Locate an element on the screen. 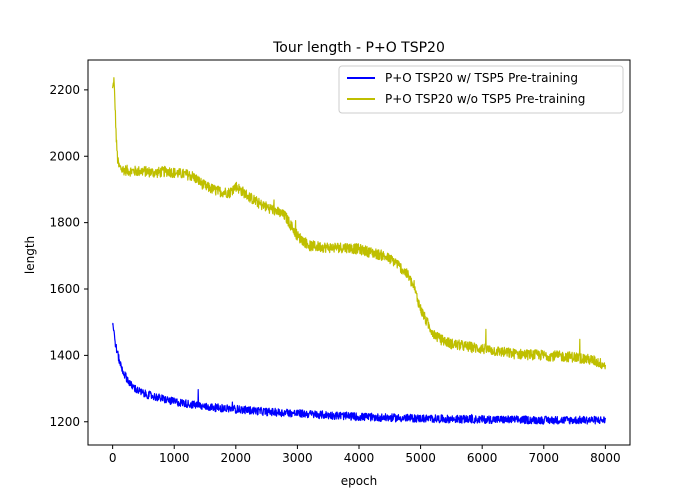 This screenshot has height=500, width=700. x-tick-label: 3000 is located at coordinates (297, 458).